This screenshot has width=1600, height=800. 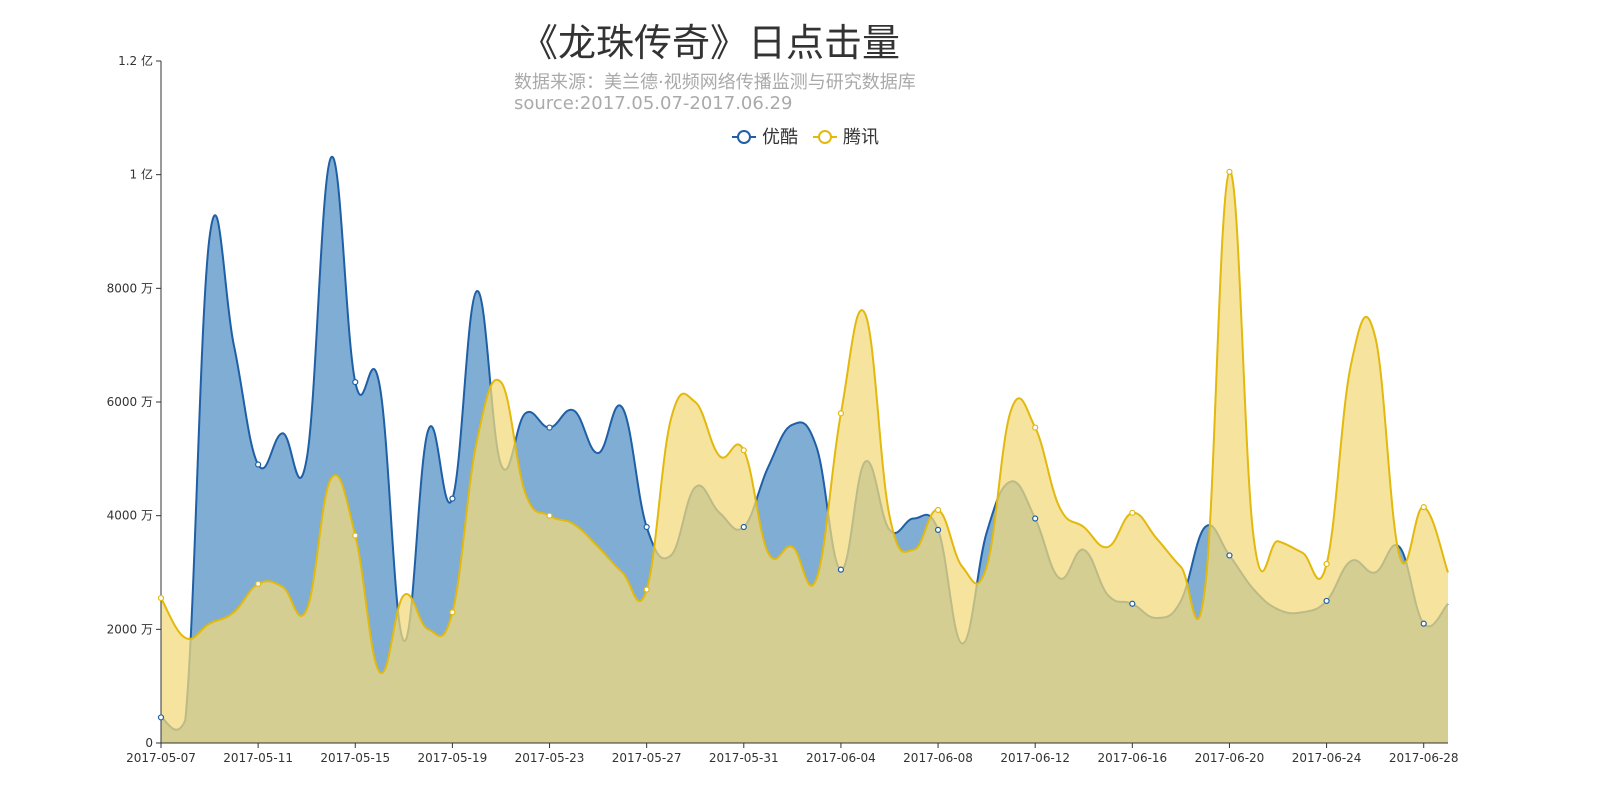 What do you see at coordinates (130, 288) in the screenshot?
I see `y-tick-label: 8000 万` at bounding box center [130, 288].